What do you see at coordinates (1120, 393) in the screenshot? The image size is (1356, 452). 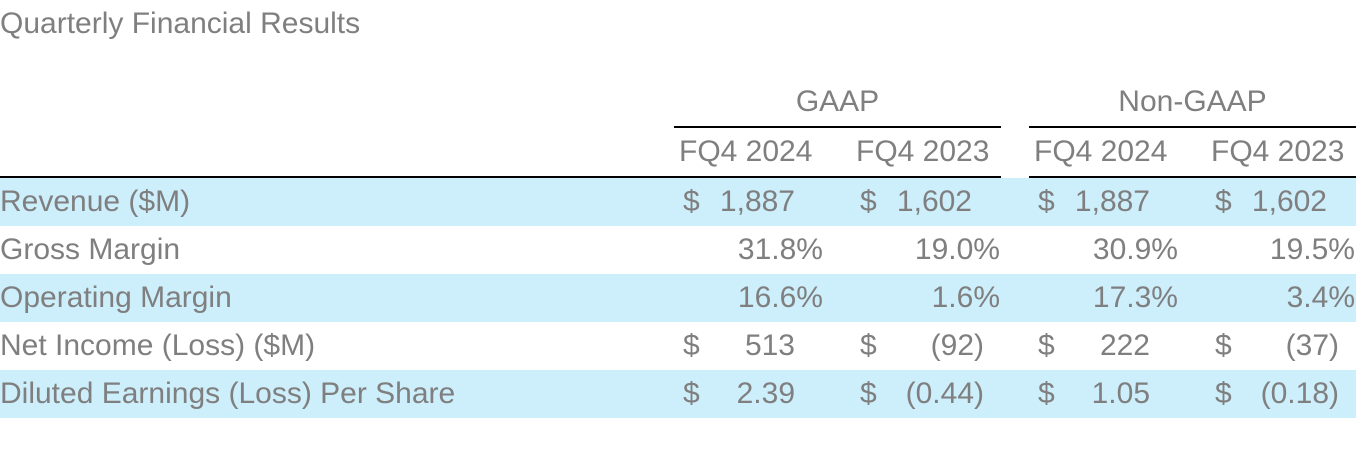 I see `cell-value: 1.05` at bounding box center [1120, 393].